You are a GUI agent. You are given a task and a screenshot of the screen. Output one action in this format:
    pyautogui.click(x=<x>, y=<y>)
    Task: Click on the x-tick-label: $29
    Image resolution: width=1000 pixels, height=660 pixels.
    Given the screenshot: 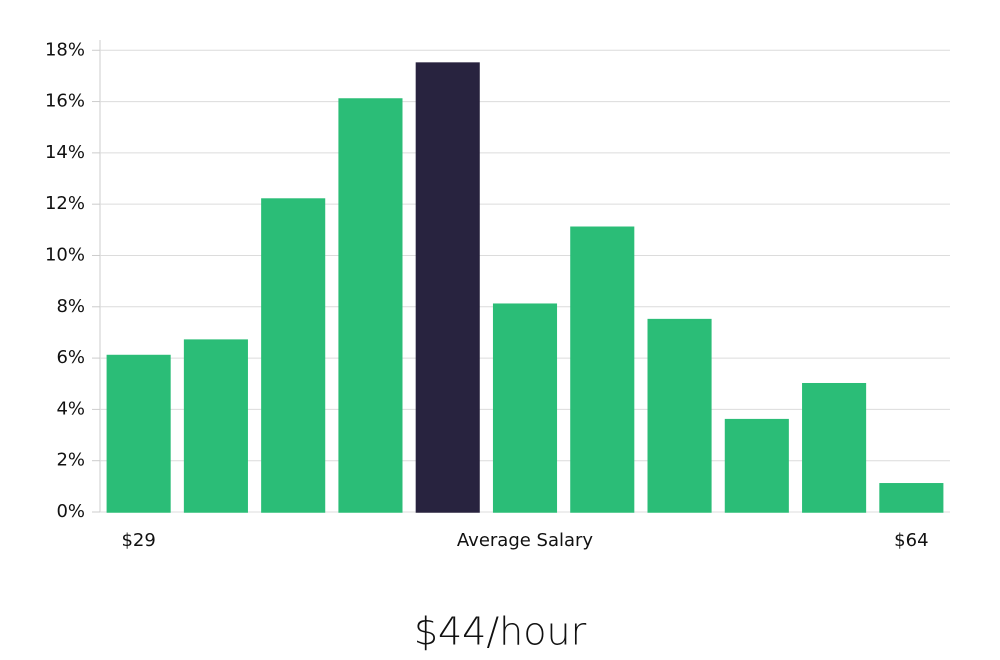 What is the action you would take?
    pyautogui.click(x=138, y=540)
    